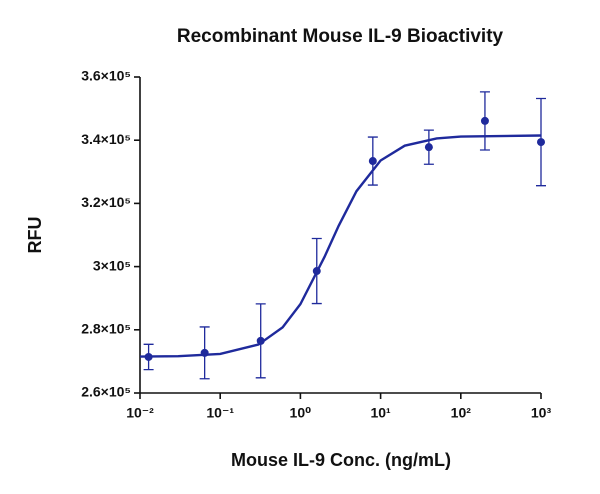 Image resolution: width=600 pixels, height=494 pixels. Describe the element at coordinates (106, 76) in the screenshot. I see `y-tick-label: 3.6×10⁵` at that location.